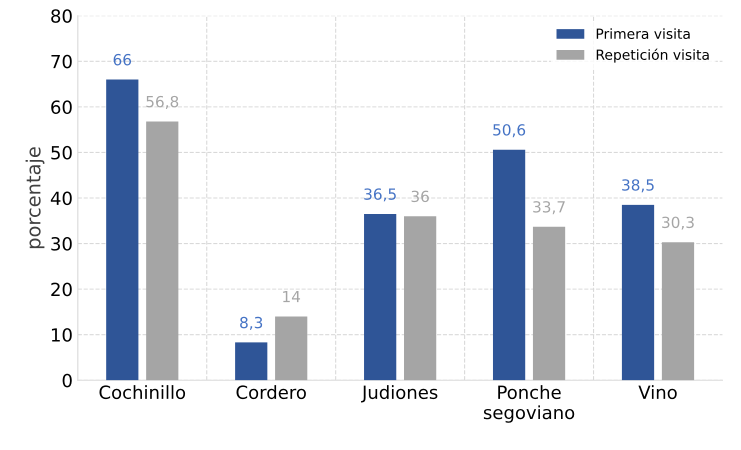 The height and width of the screenshot is (450, 741). What do you see at coordinates (61, 153) in the screenshot?
I see `y-tick-label: 50` at bounding box center [61, 153].